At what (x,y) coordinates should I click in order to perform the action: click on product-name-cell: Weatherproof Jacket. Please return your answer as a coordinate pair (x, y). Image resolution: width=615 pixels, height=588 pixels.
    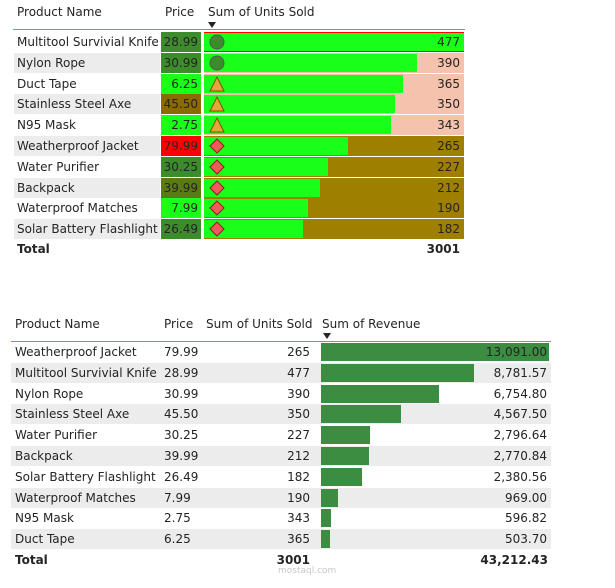
    Looking at the image, I should click on (76, 352).